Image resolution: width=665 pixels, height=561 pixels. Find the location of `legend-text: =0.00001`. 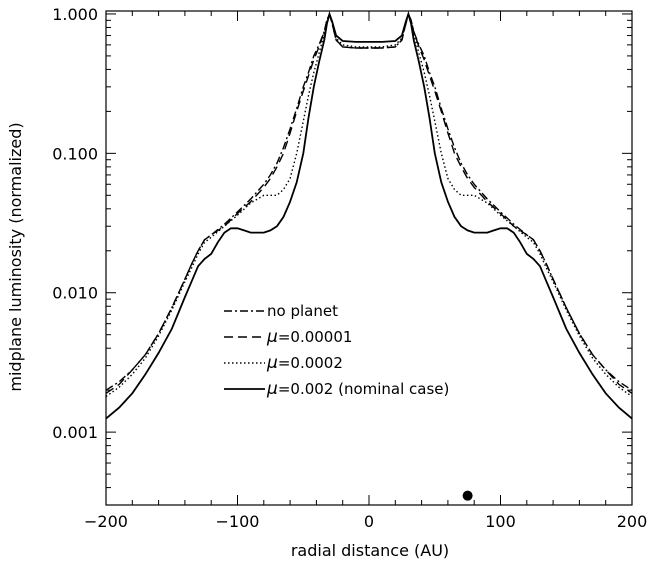

legend-text: =0.00001 is located at coordinates (315, 337).